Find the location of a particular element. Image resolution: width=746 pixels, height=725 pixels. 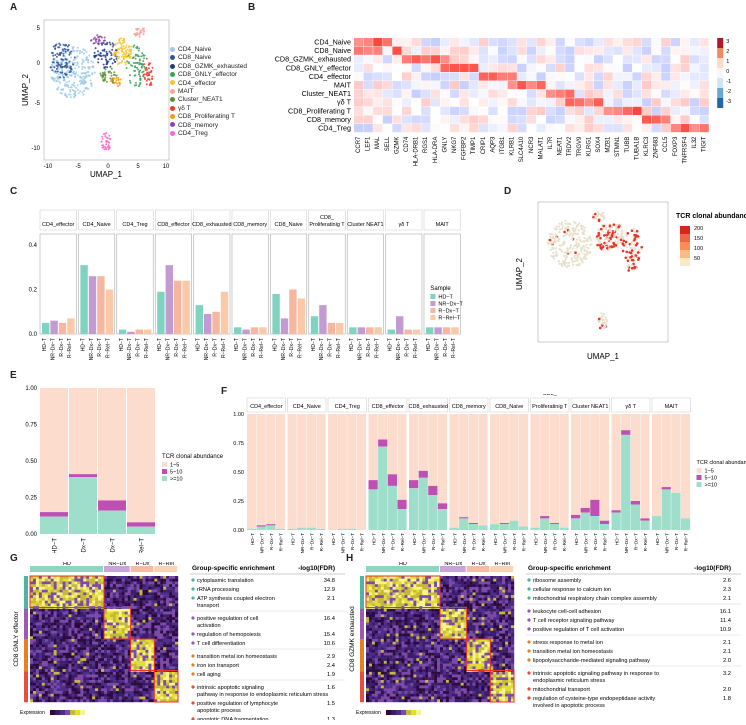

heatmap-gene-label: IL32 is located at coordinates (695, 142).